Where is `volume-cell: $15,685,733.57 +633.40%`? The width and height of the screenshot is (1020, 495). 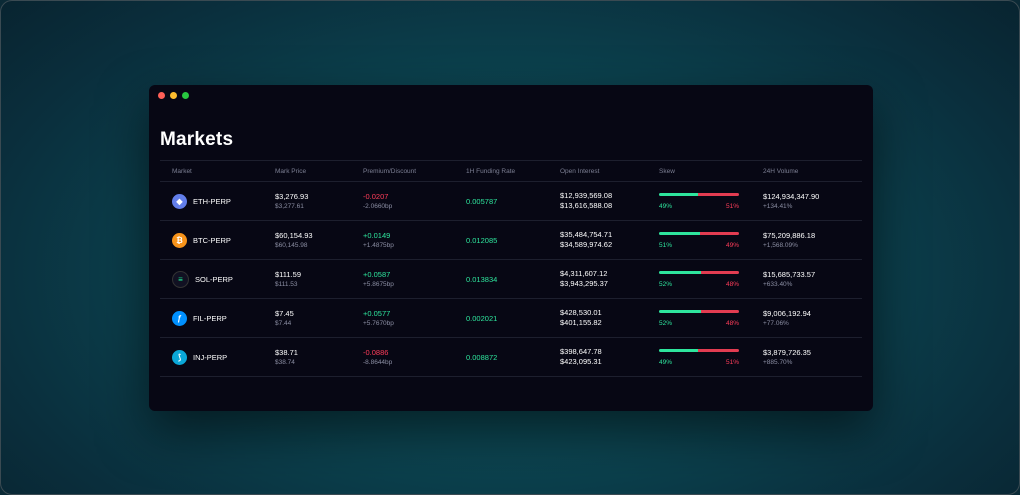
volume-cell: $15,685,733.57 +633.40% is located at coordinates (812, 279).